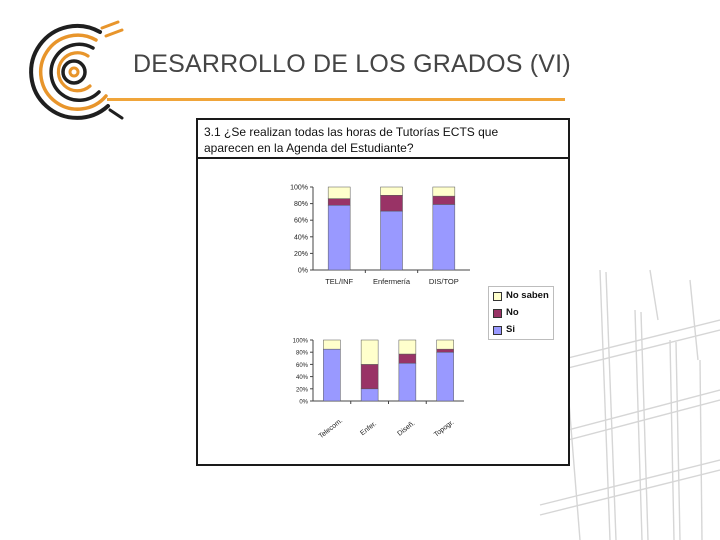  What do you see at coordinates (302, 390) in the screenshot?
I see `chart-1-ytick-label: 20%` at bounding box center [302, 390].